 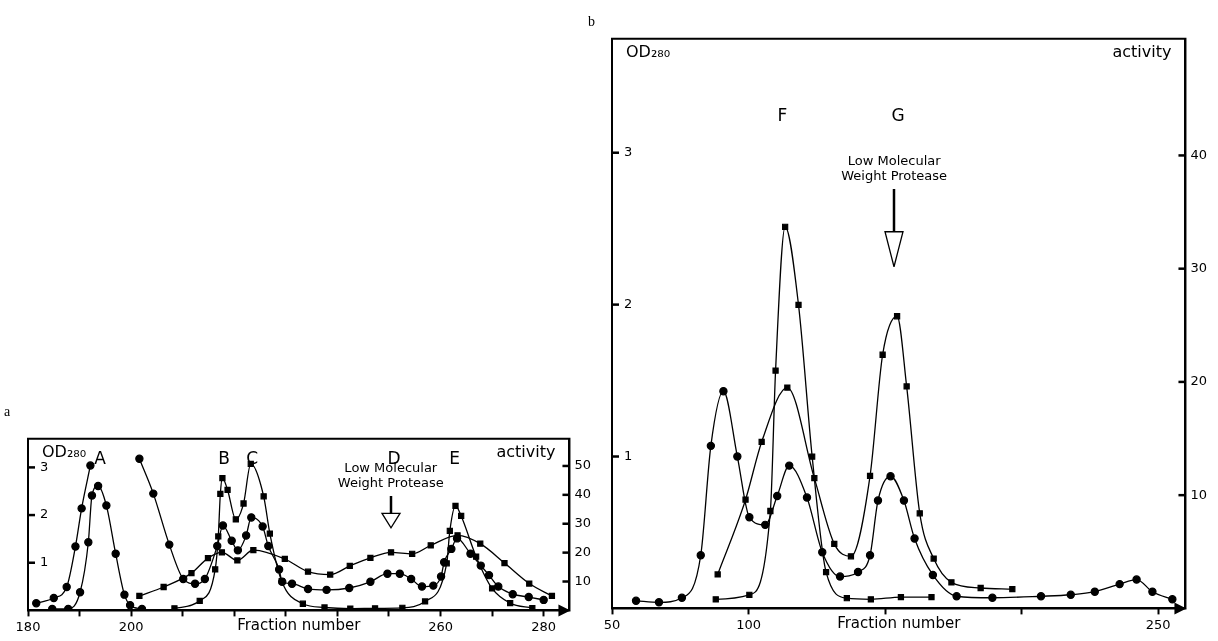 I want to click on x-tick-label: 260, so click(x=440, y=626).